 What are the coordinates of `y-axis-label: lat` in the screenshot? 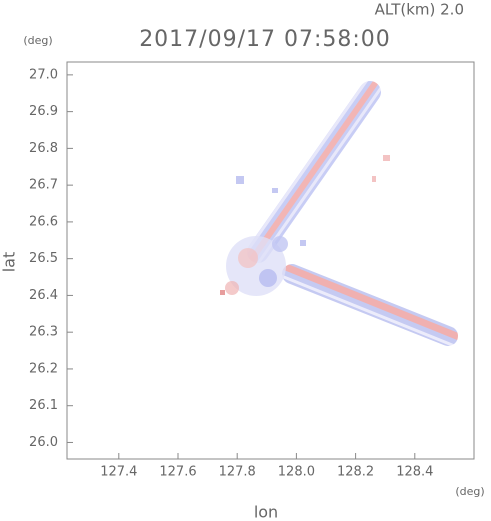 It's located at (9, 262).